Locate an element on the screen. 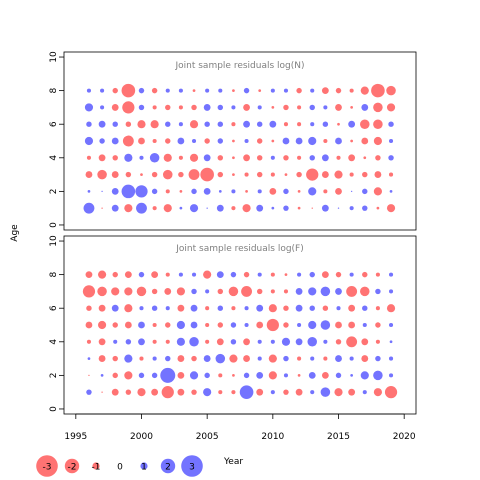 The width and height of the screenshot is (480, 480). panel-bottom-title: Joint sample residuals log(F) is located at coordinates (239, 249).